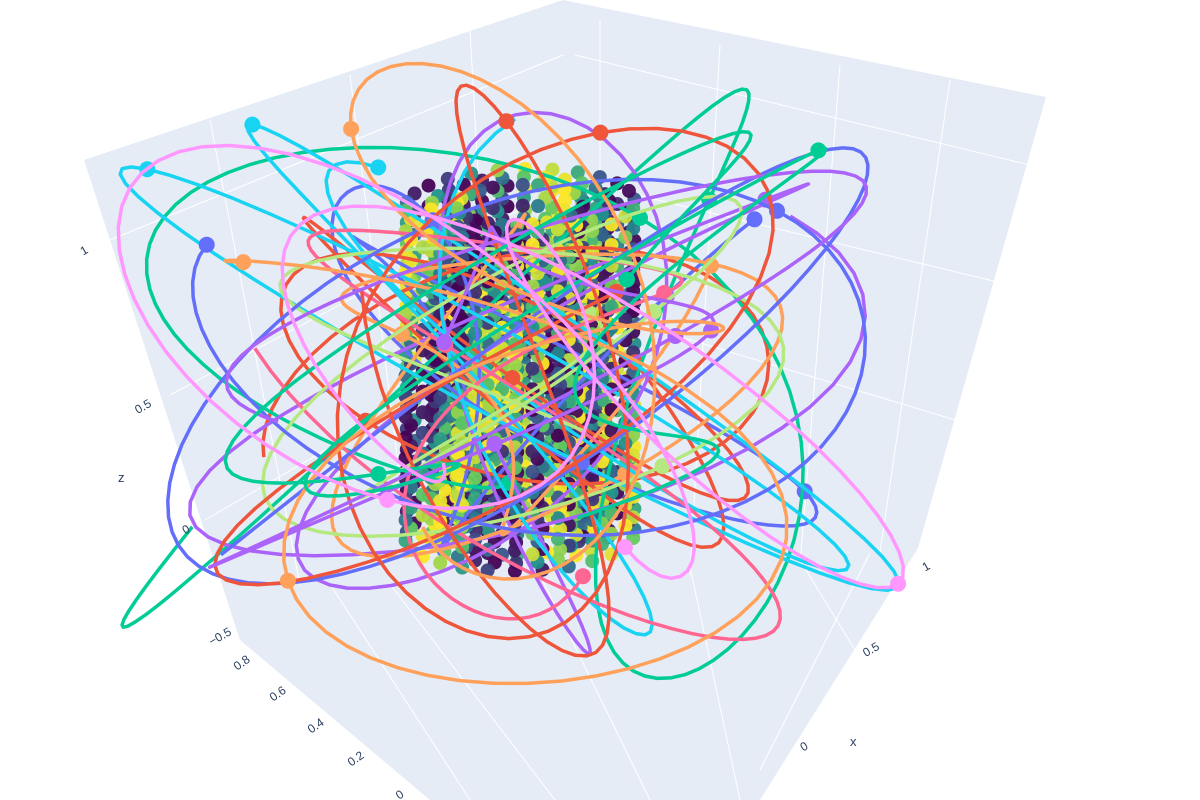  What do you see at coordinates (356, 758) in the screenshot?
I see `y-tick-label: 0.2` at bounding box center [356, 758].